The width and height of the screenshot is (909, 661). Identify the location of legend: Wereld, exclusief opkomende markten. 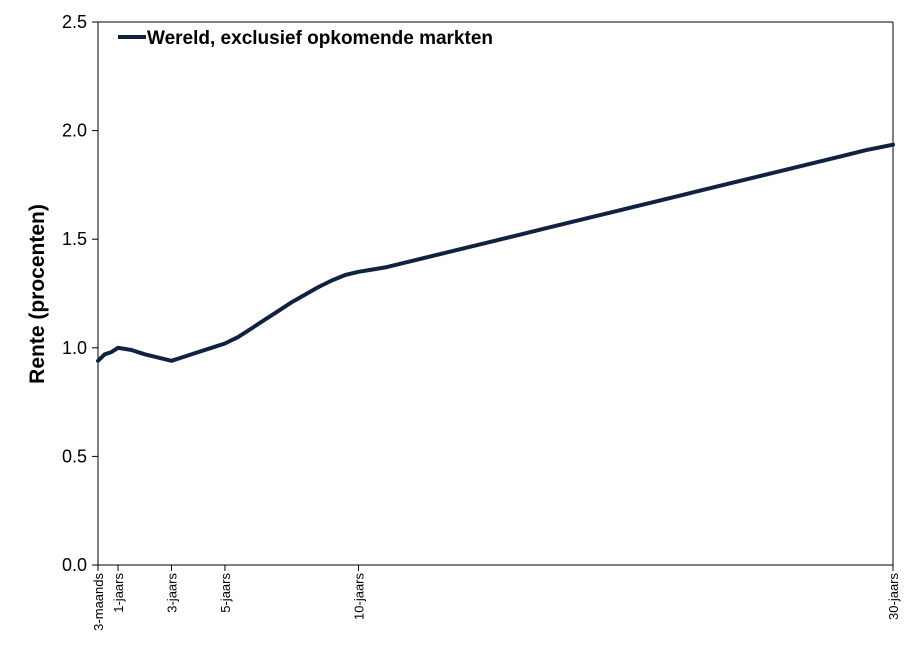
(305, 38).